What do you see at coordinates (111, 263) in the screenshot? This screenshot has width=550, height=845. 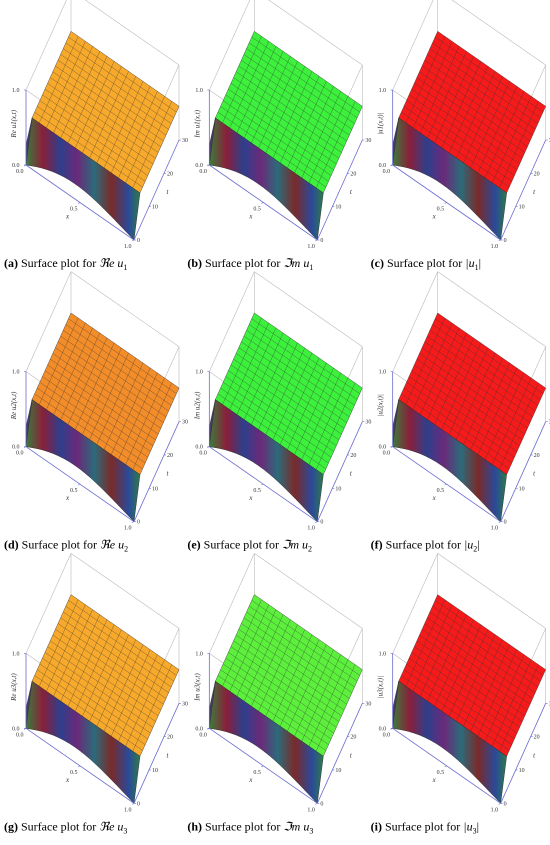 I see `caption-symbol: ℜe u` at bounding box center [111, 263].